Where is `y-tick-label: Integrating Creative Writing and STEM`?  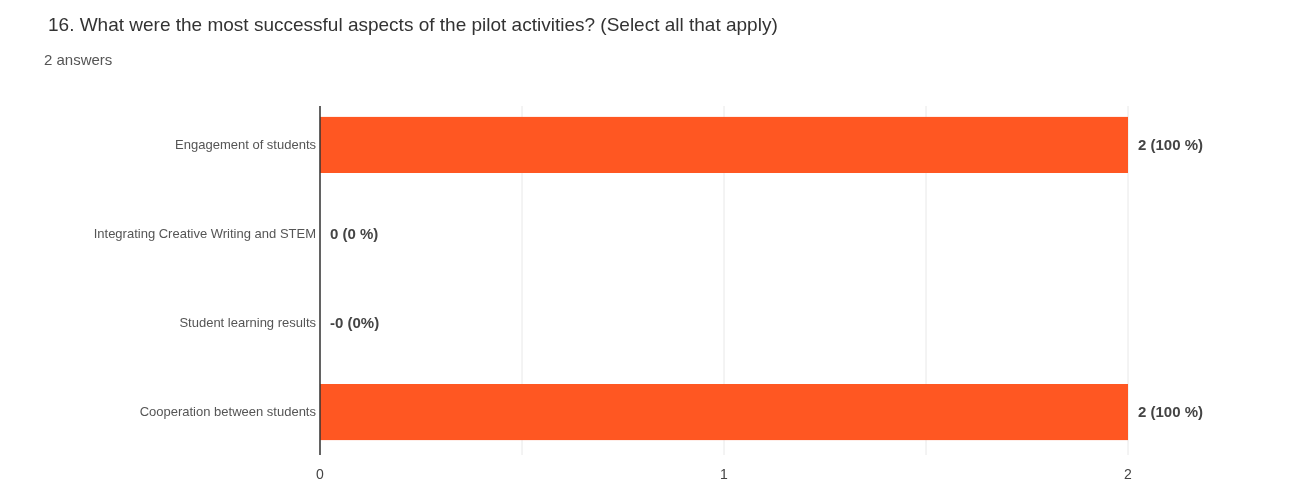 y-tick-label: Integrating Creative Writing and STEM is located at coordinates (204, 233).